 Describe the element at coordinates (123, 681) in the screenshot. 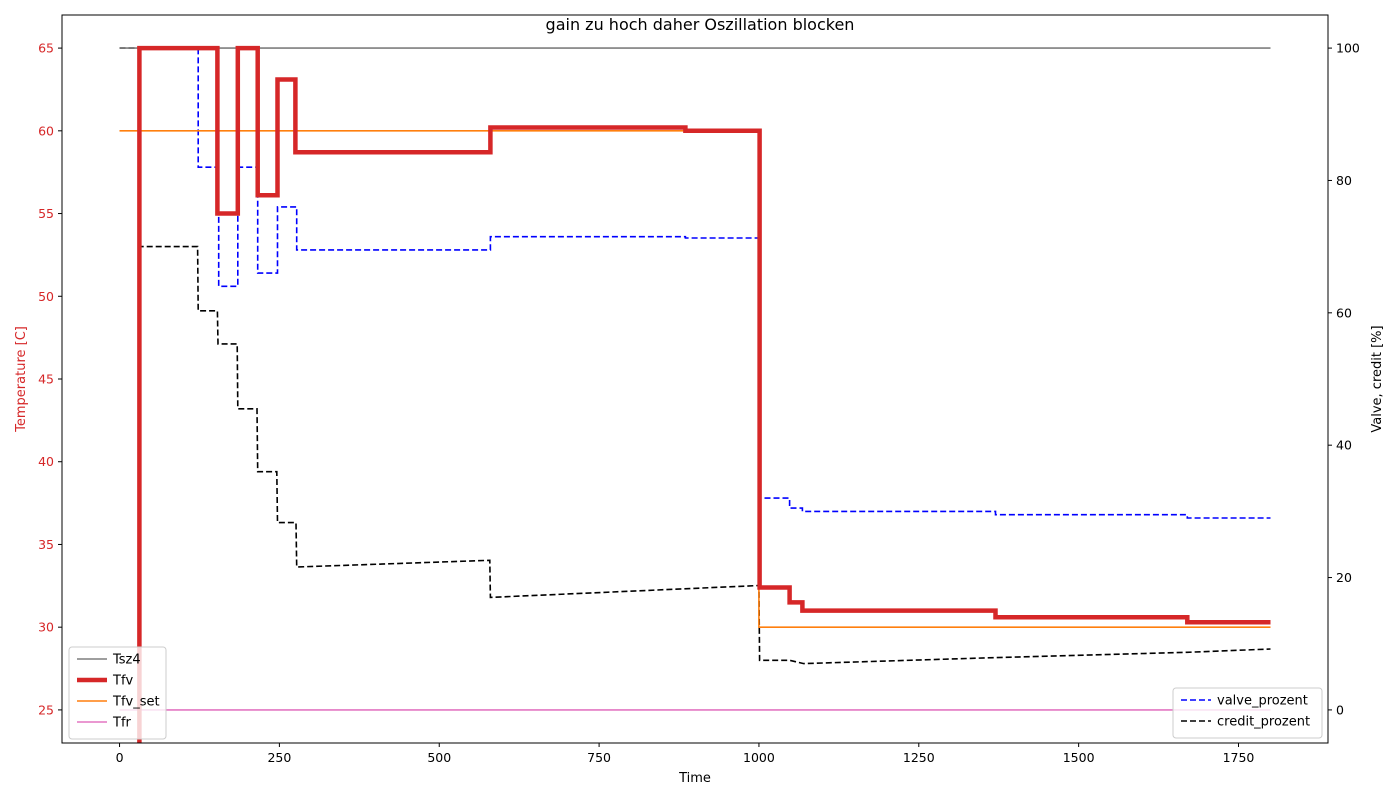

I see `legend-label-tfv: Tfv` at that location.